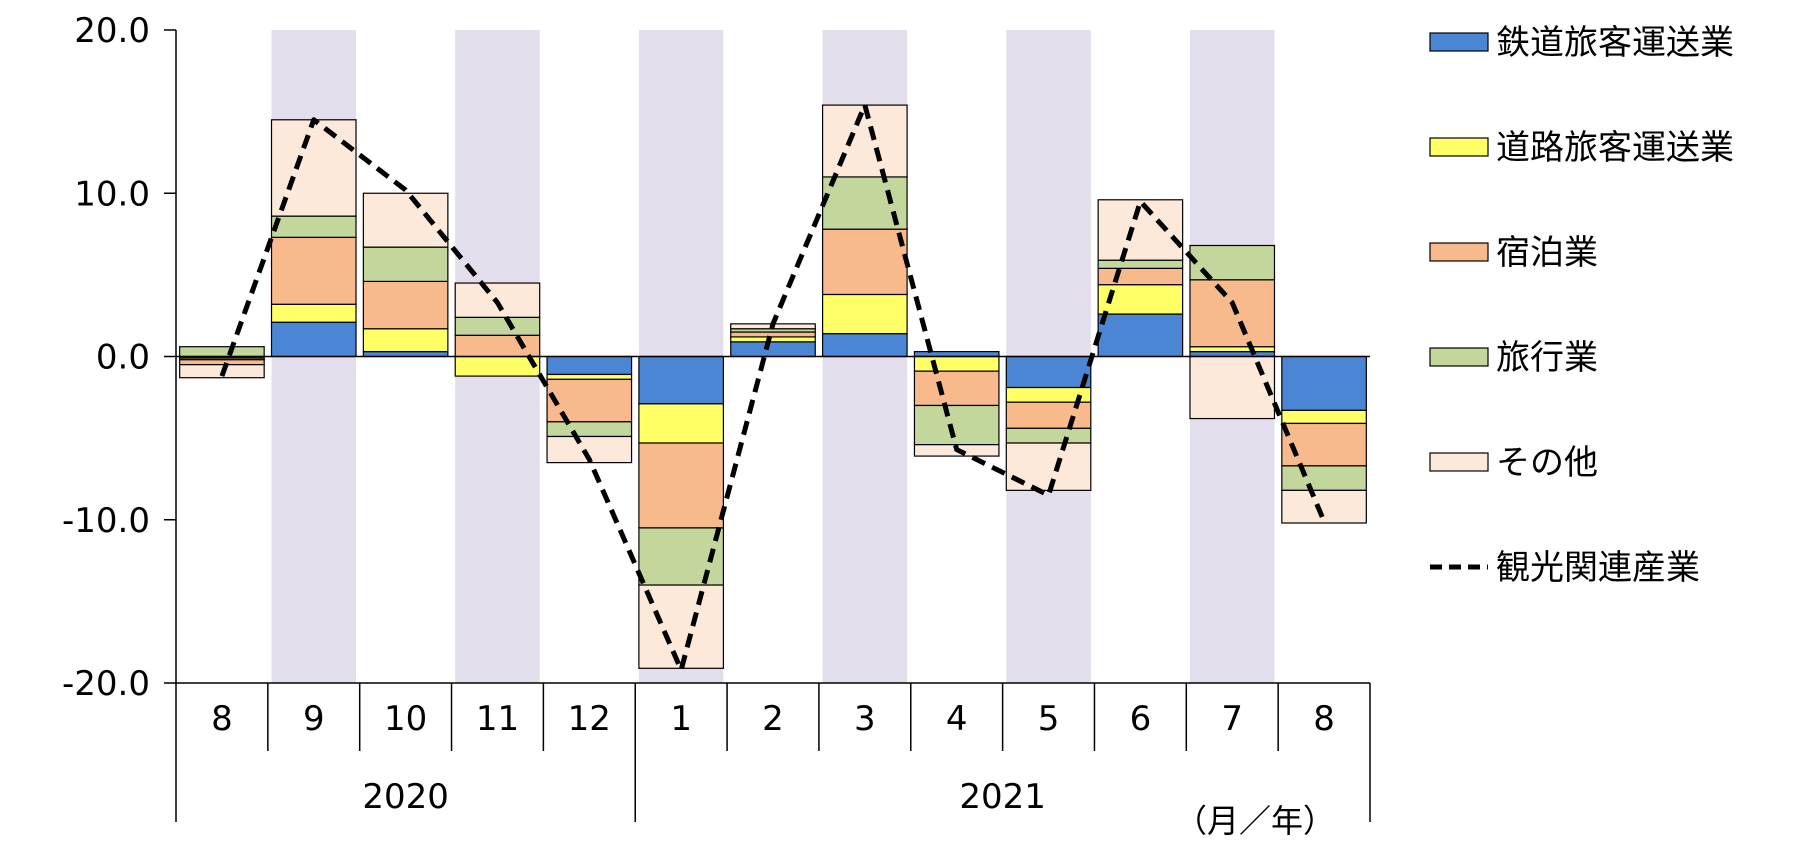 This screenshot has height=842, width=1798. I want to click on category-label-12: 8, so click(1324, 719).